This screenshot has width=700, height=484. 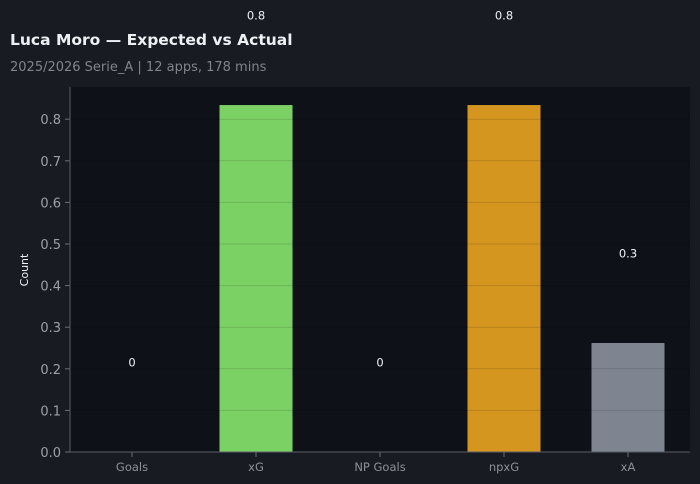 I want to click on y-tick-label: 0.1, so click(x=50, y=411).